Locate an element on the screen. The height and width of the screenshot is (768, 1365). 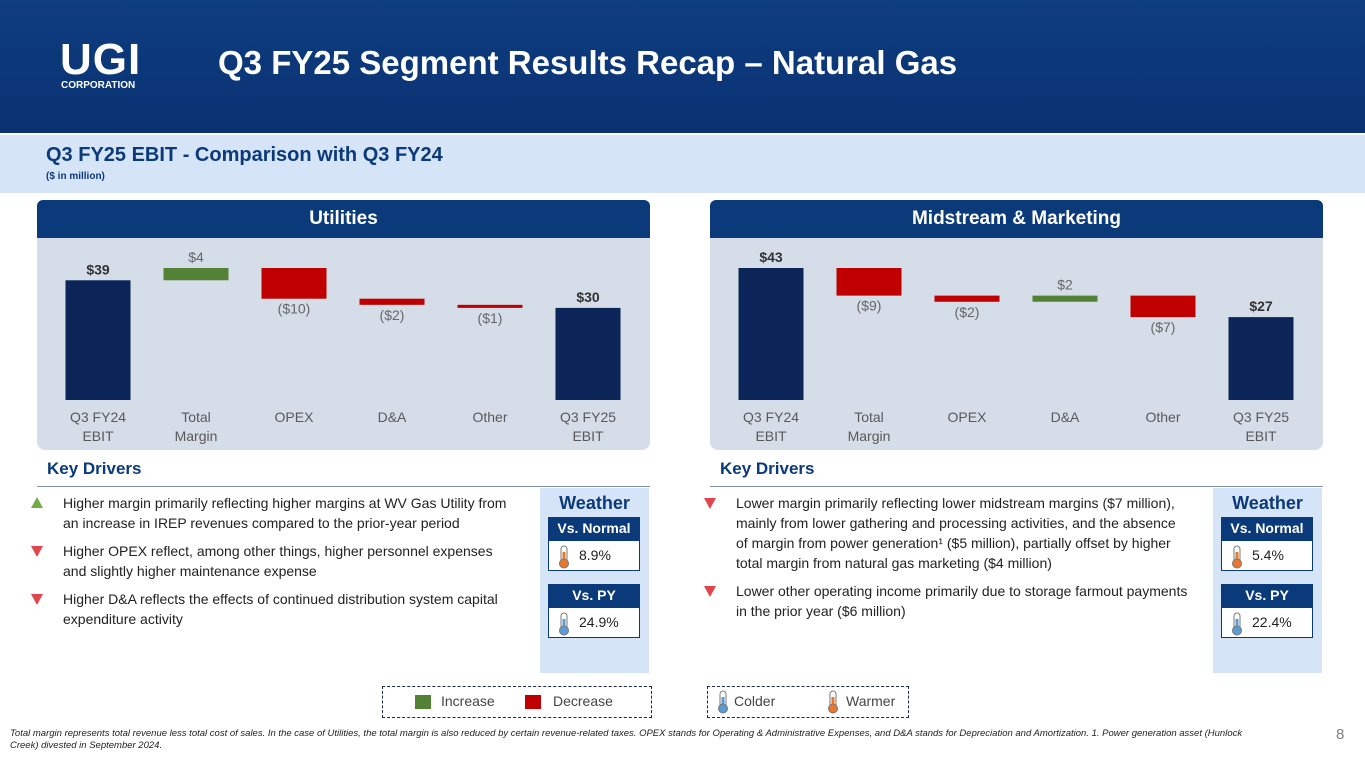
legend-label: Decrease is located at coordinates (583, 701).